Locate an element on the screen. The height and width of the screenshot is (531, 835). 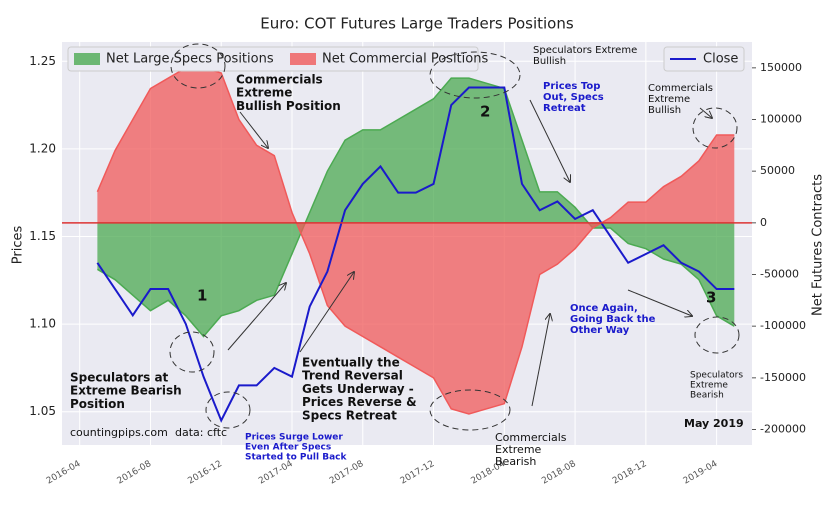
annotation: data: cftc is located at coordinates (201, 432).